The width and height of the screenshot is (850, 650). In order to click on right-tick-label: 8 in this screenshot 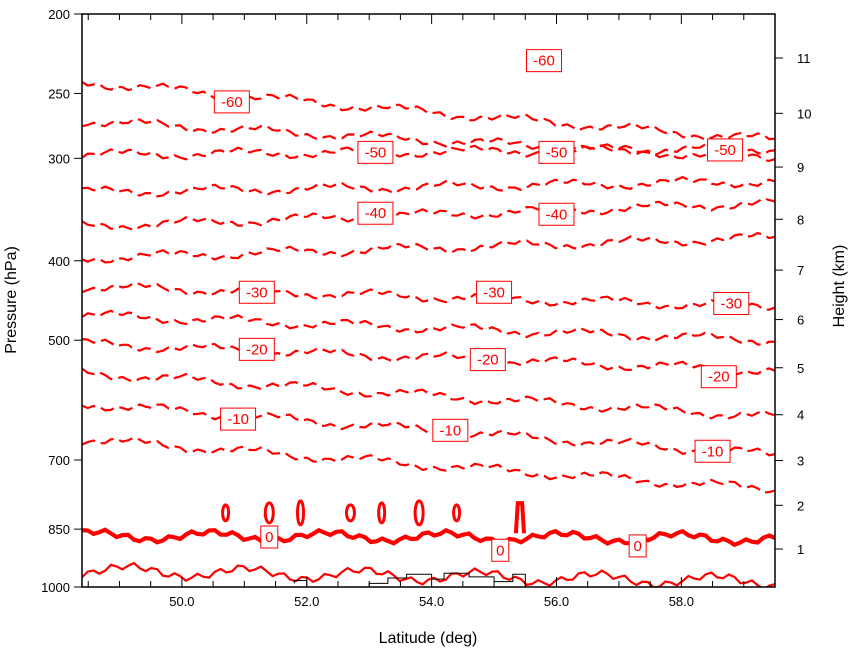, I will do `click(800, 219)`.